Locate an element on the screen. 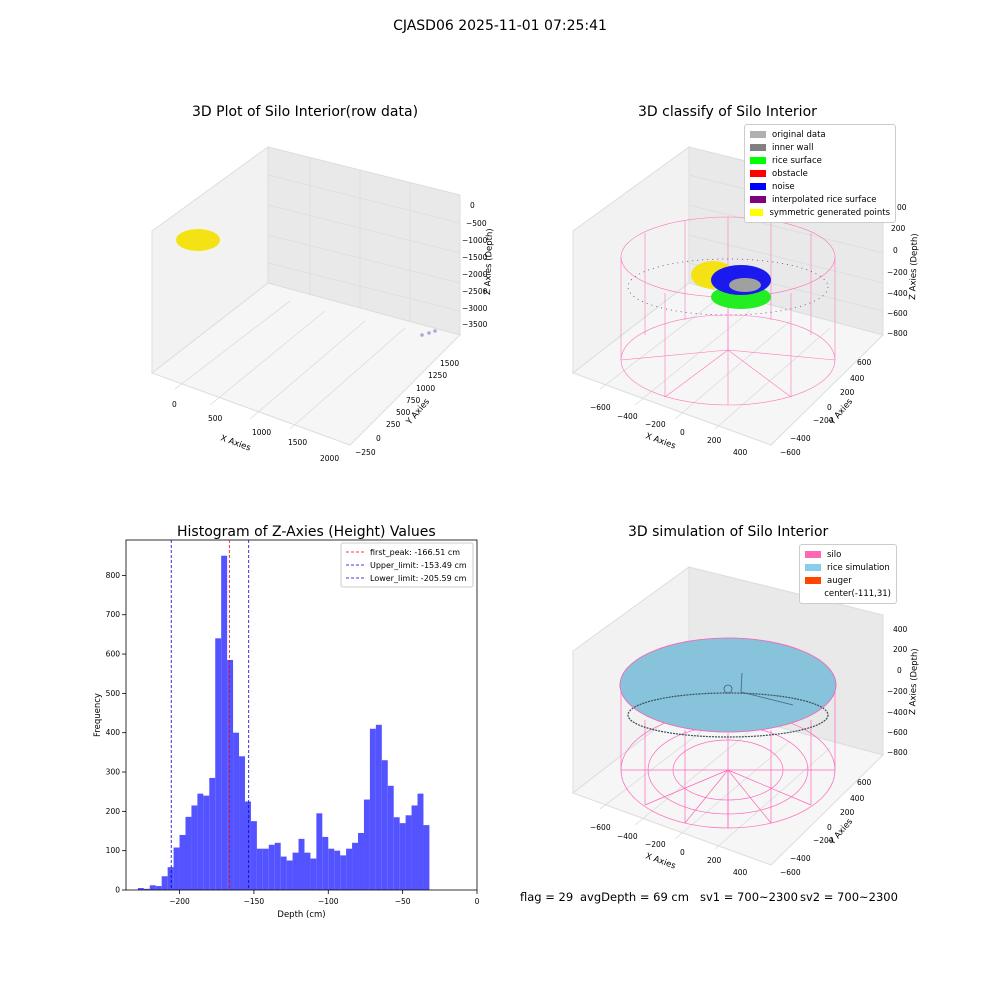  y-tick-label: 600 is located at coordinates (113, 654).